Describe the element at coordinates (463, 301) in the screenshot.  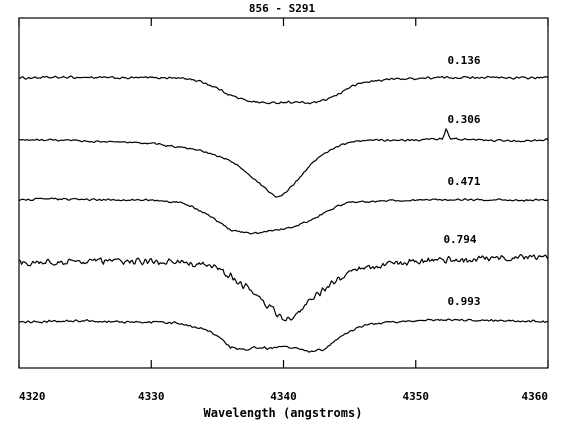
I see `phase-label: 0.993` at that location.